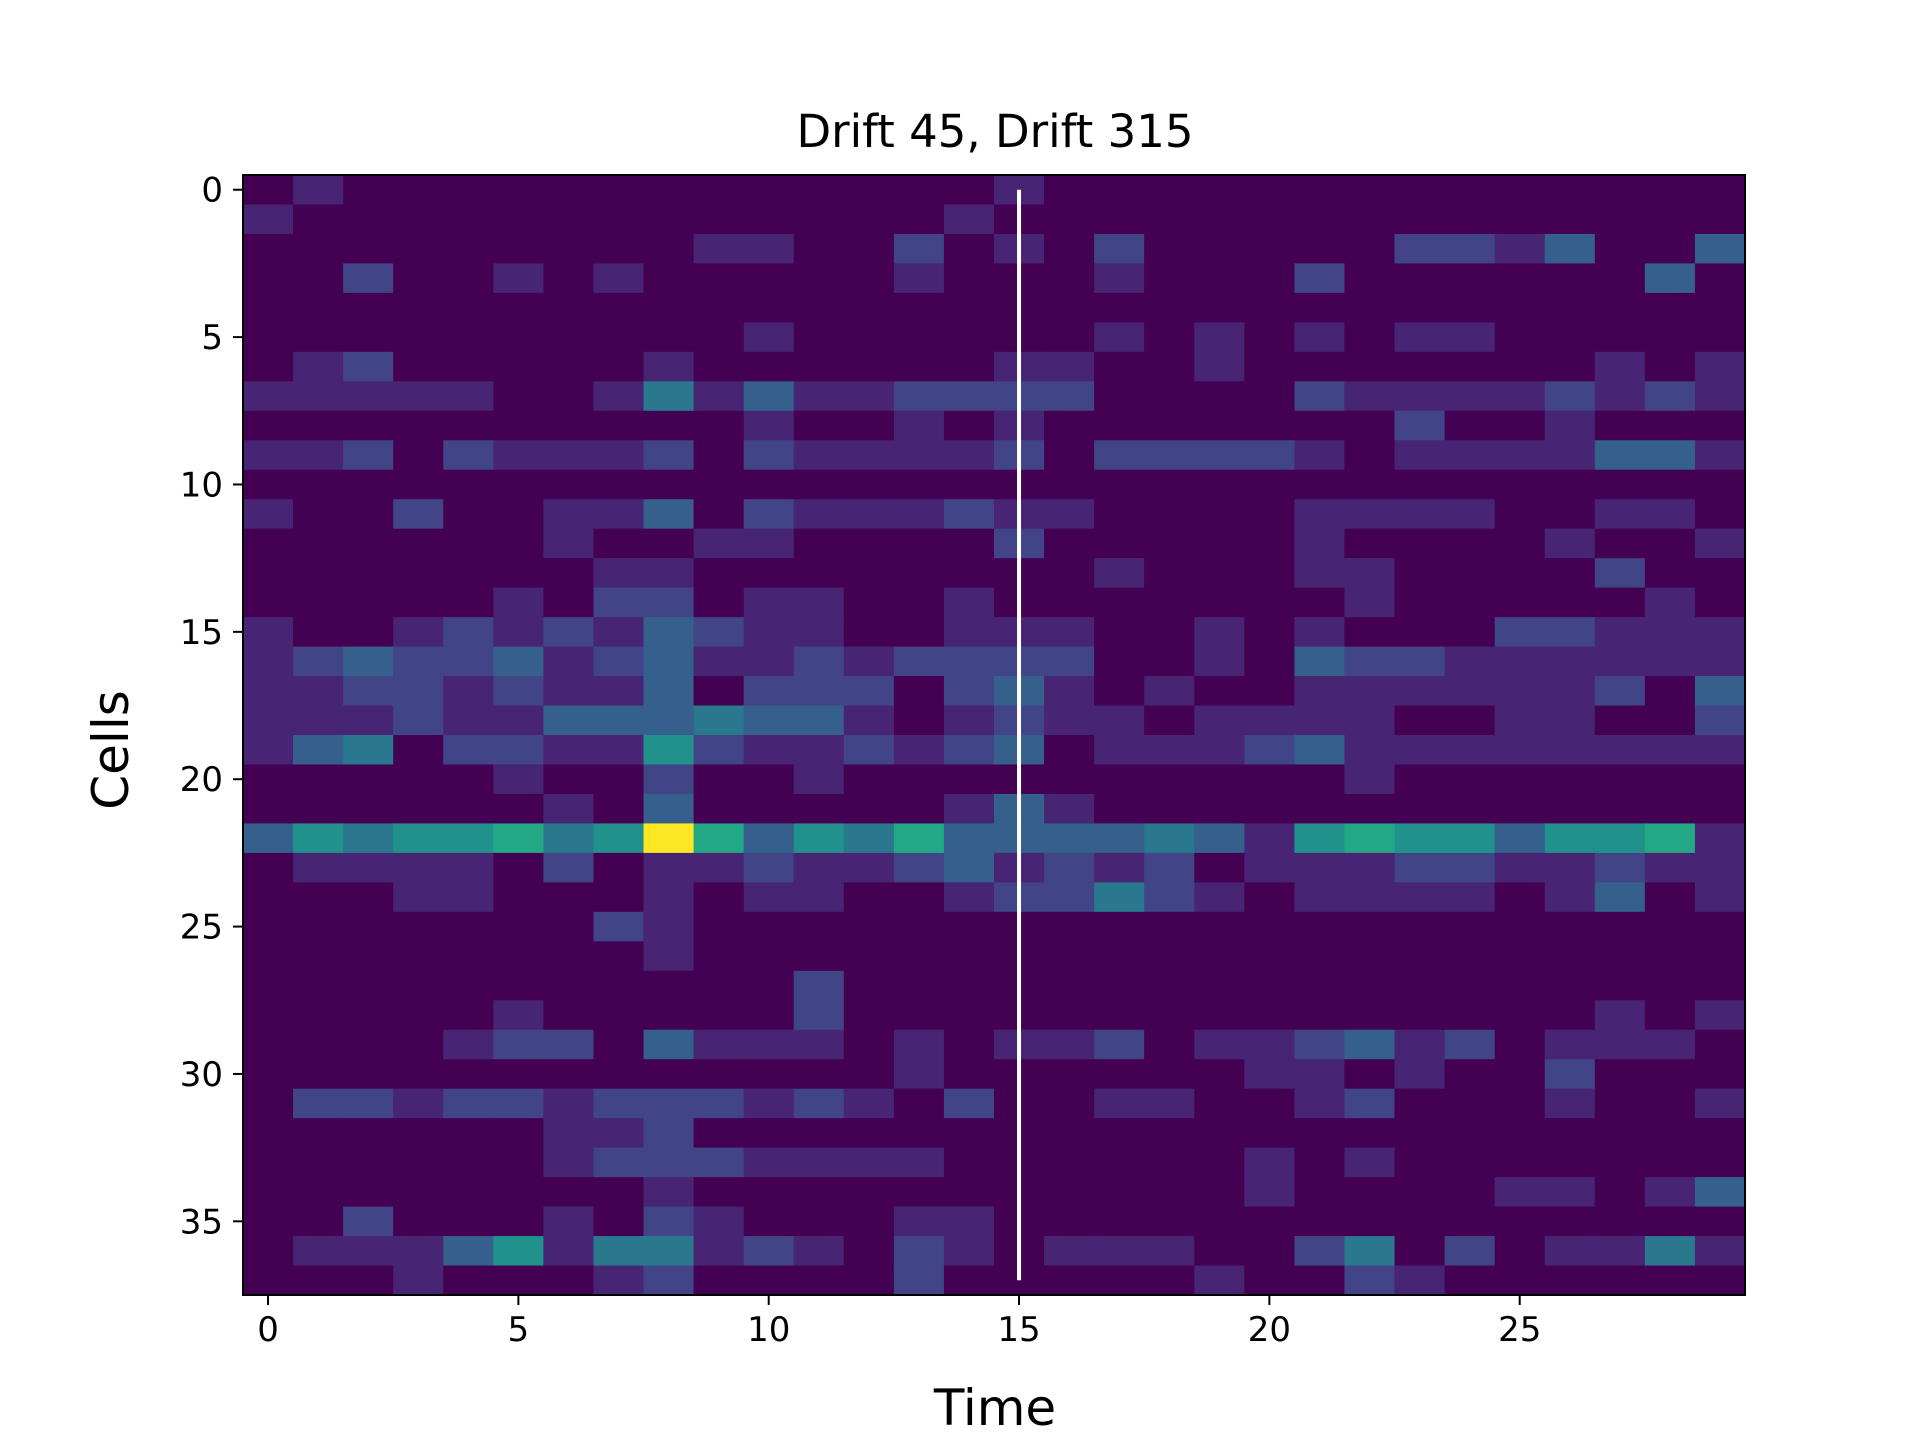  Describe the element at coordinates (519, 1330) in the screenshot. I see `x-tick-label: 5` at that location.